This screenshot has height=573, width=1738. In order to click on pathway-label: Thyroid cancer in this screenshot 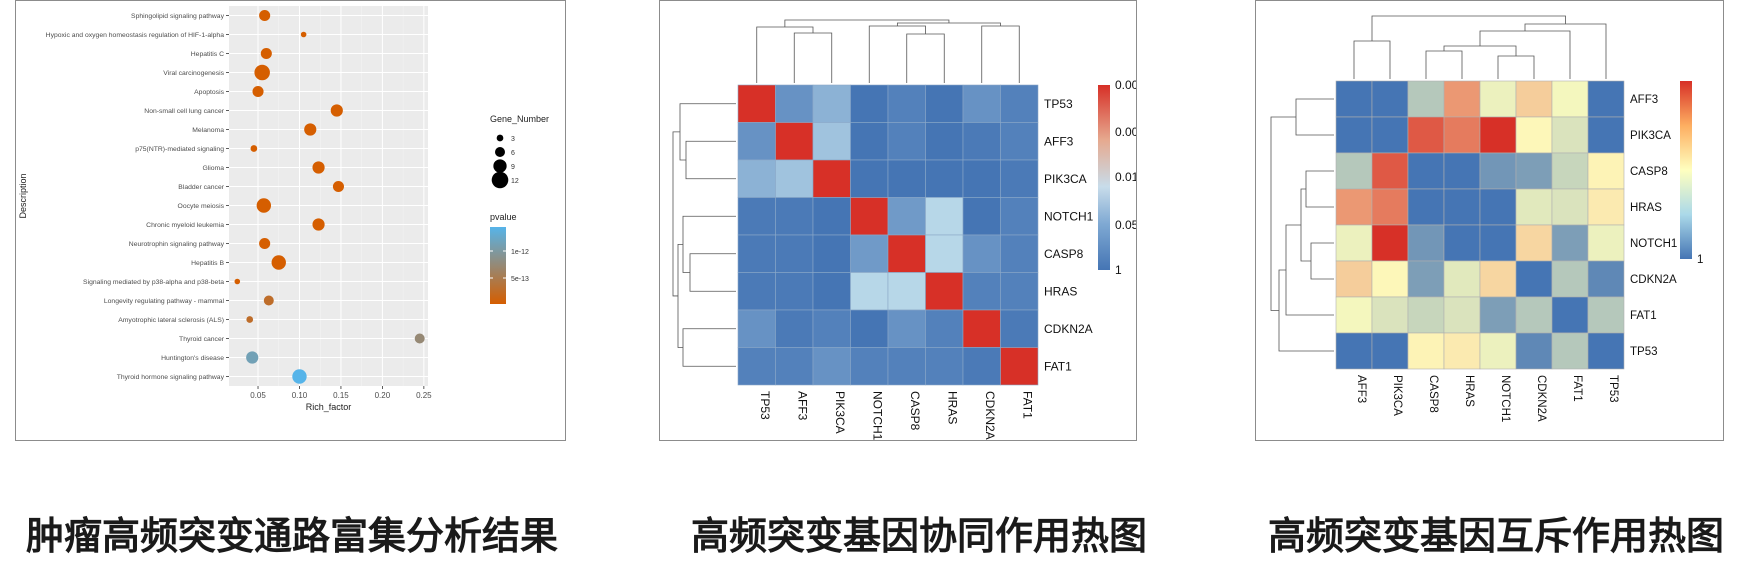, I will do `click(202, 339)`.